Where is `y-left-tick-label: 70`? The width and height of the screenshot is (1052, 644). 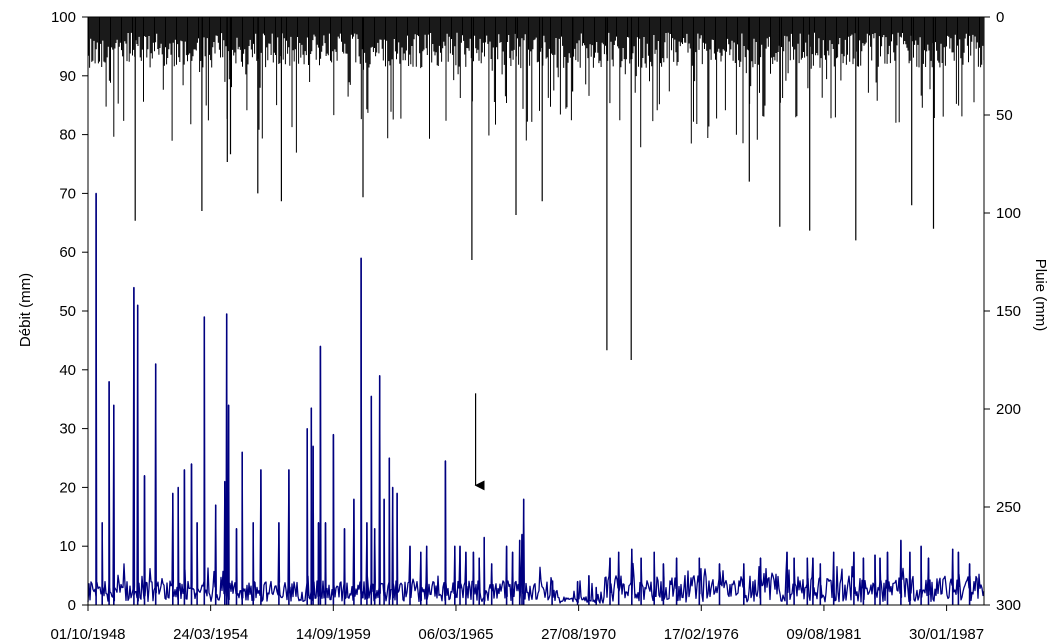 y-left-tick-label: 70 is located at coordinates (67, 193).